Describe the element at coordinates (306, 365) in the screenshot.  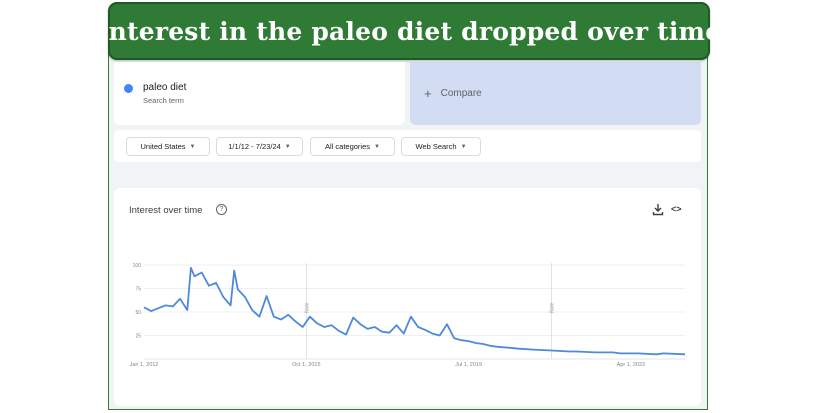
I see `x-tick-label: Oct 1, 2015` at that location.